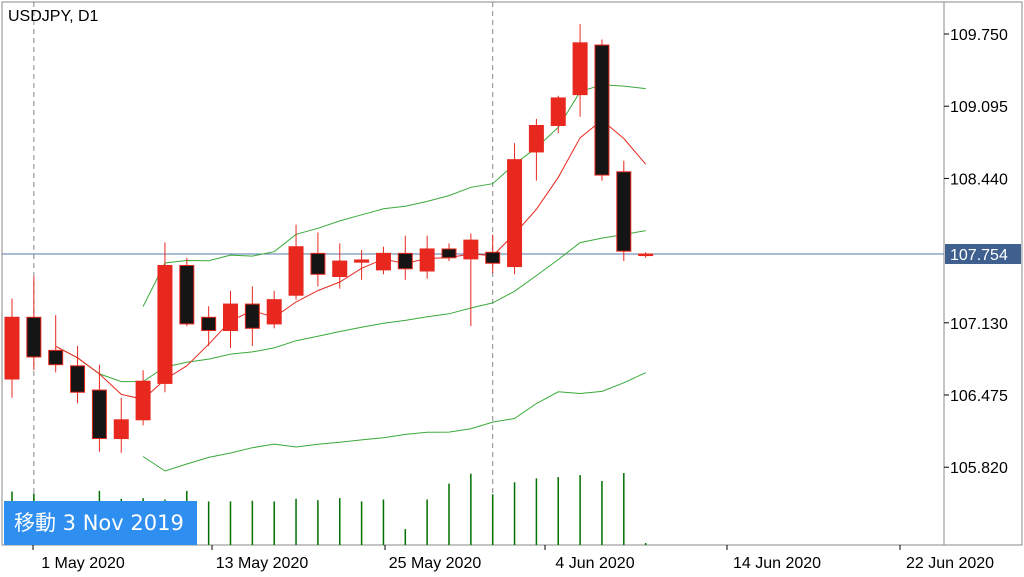  Describe the element at coordinates (594, 563) in the screenshot. I see `date-tick-label: 4 Jun 2020` at that location.